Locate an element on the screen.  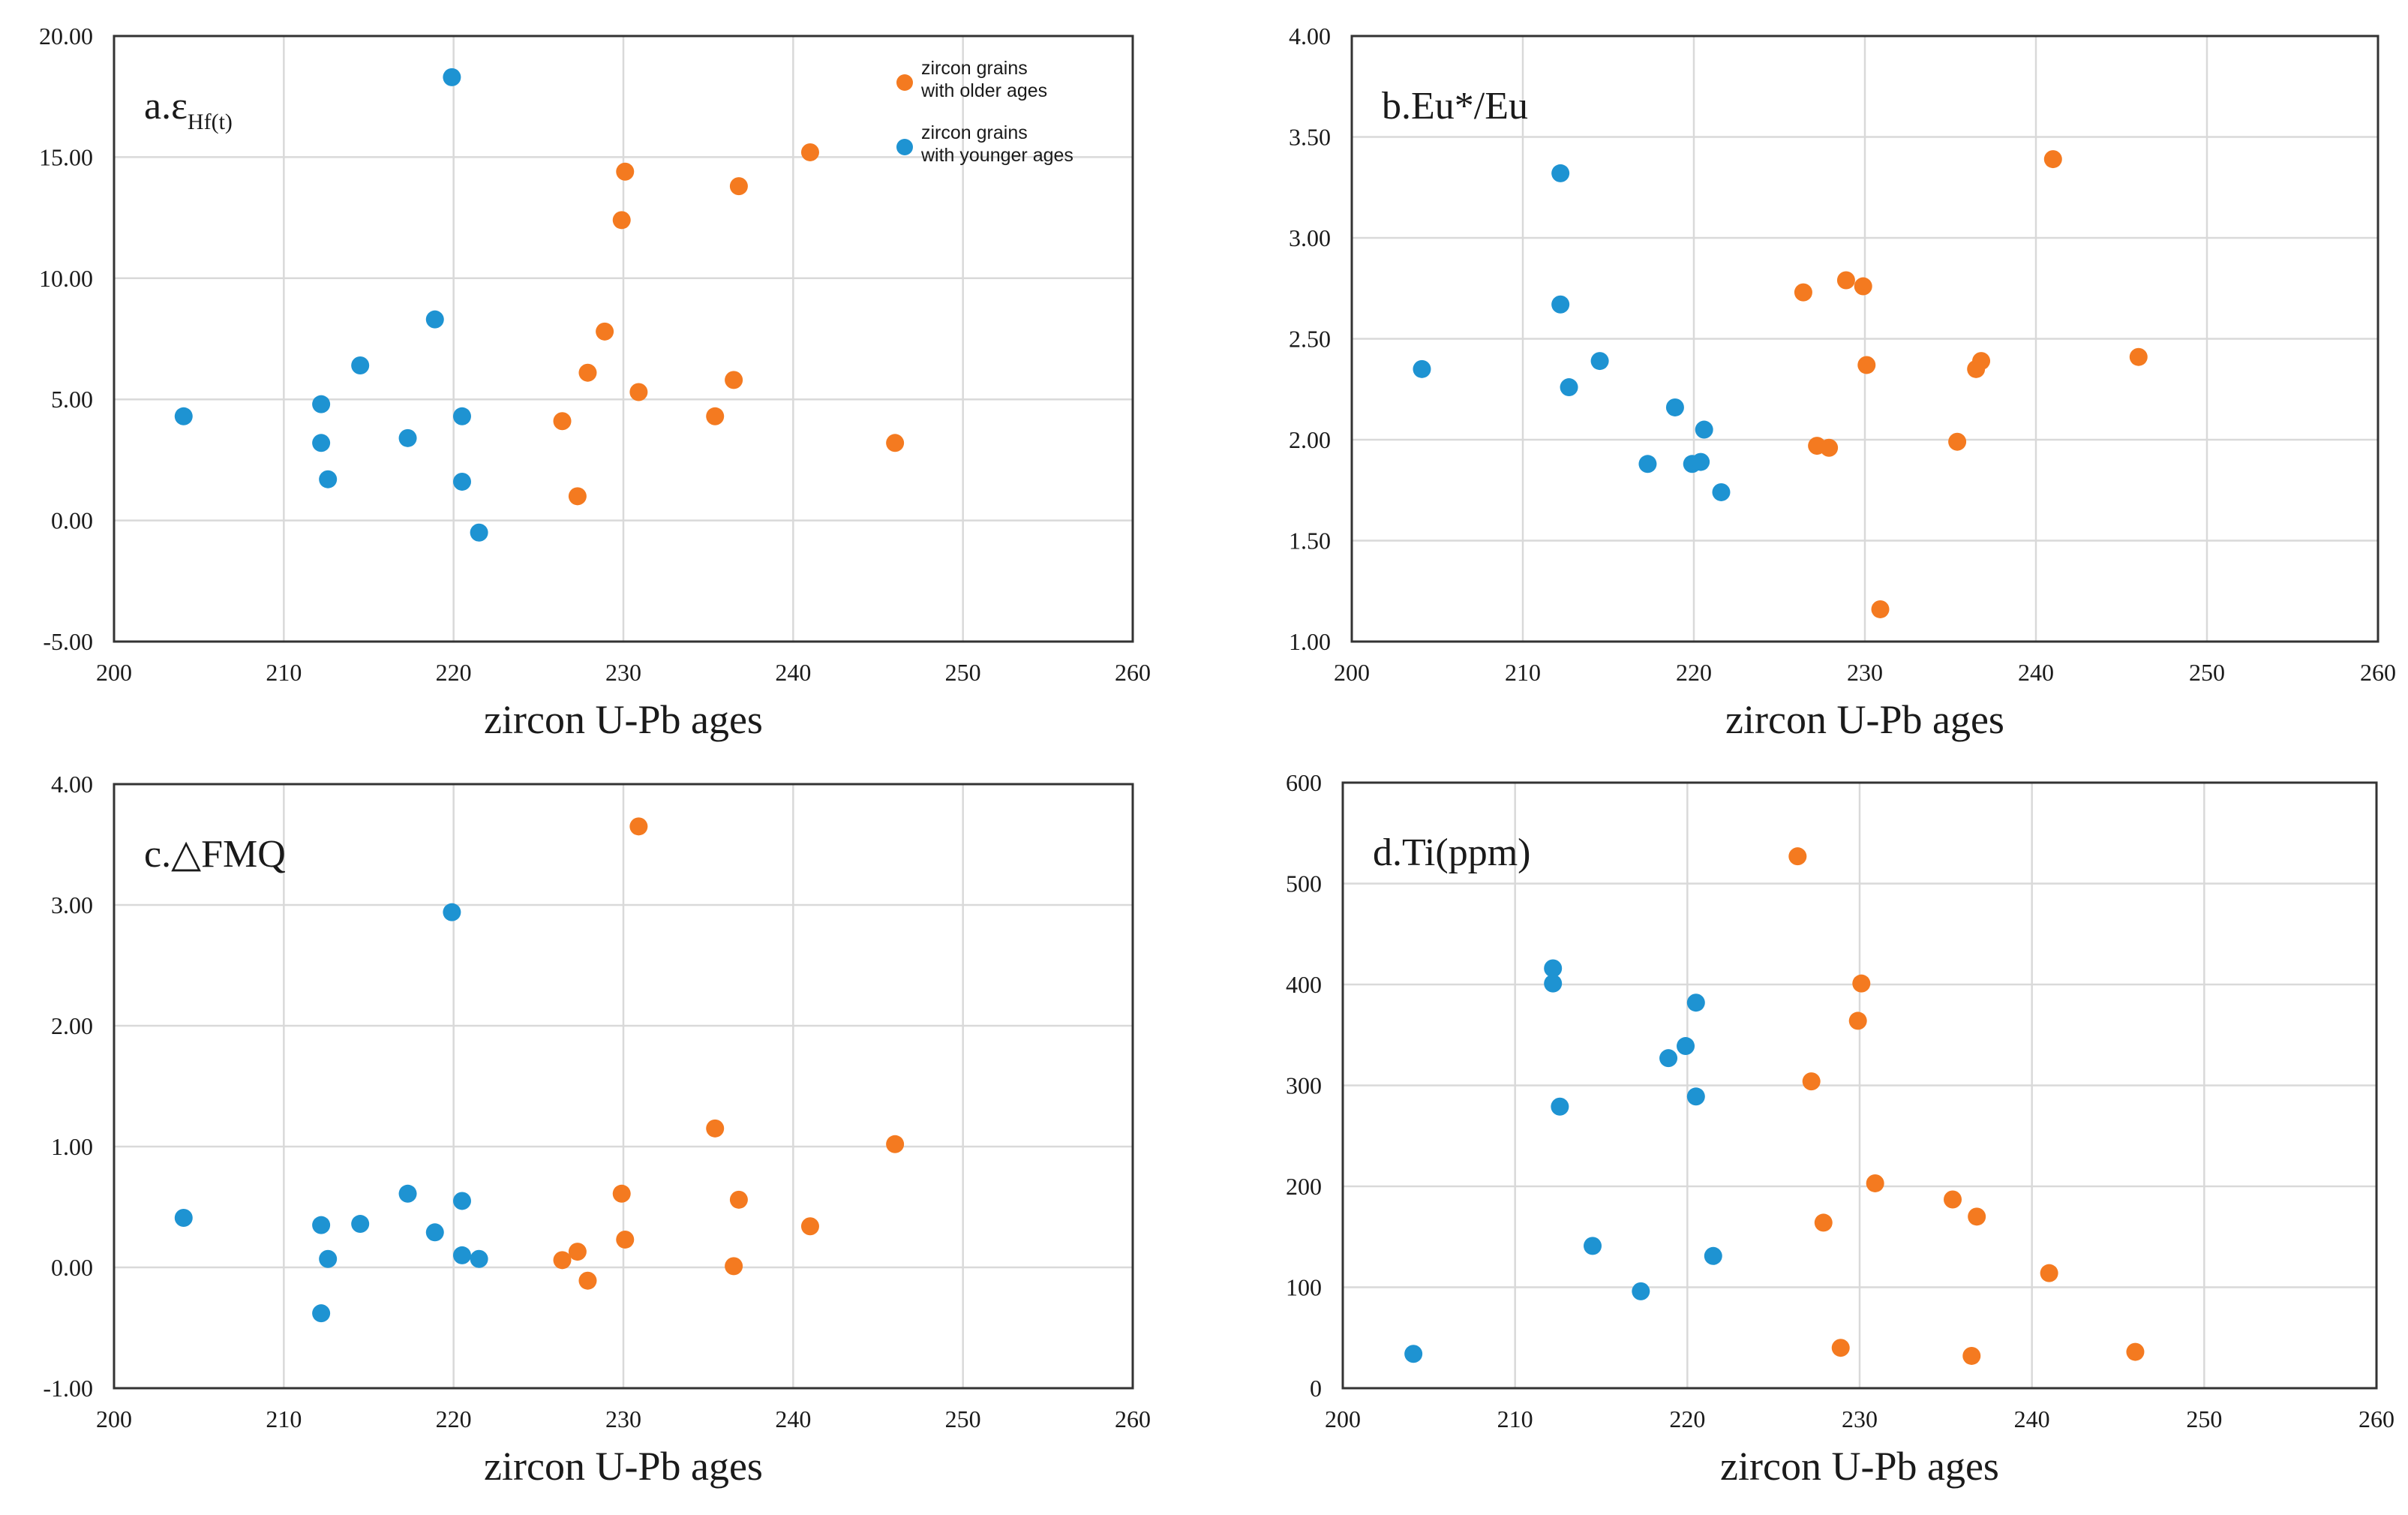
panel-title: d.Ti(ppm) is located at coordinates (1451, 852).